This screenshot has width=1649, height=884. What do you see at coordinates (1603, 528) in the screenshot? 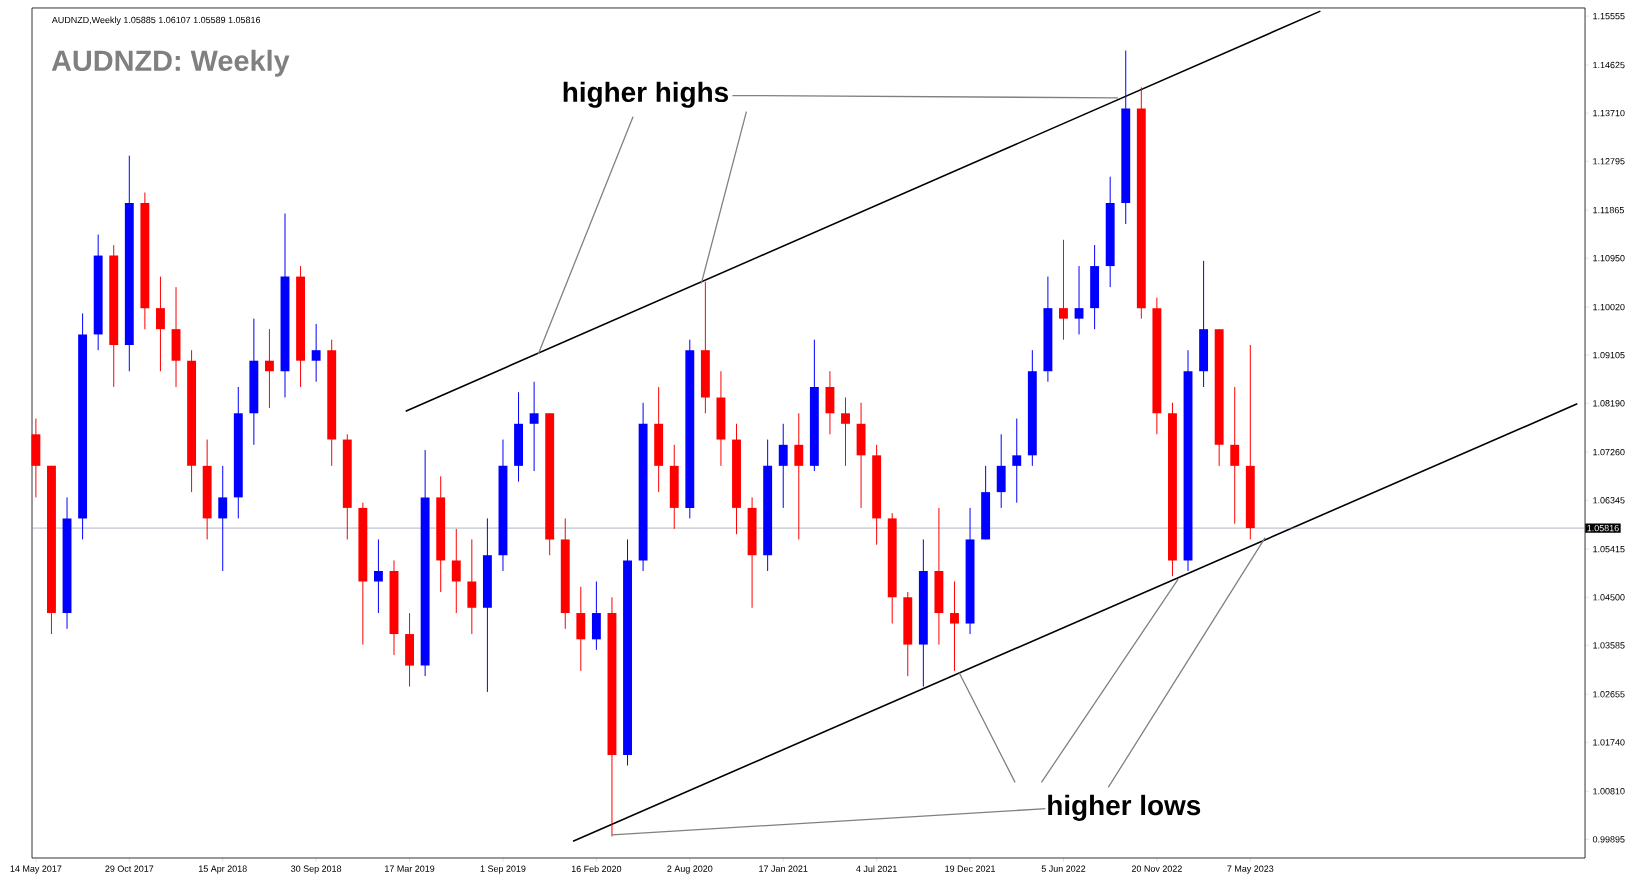
I see `ref-line-label: 1.05816` at bounding box center [1603, 528].